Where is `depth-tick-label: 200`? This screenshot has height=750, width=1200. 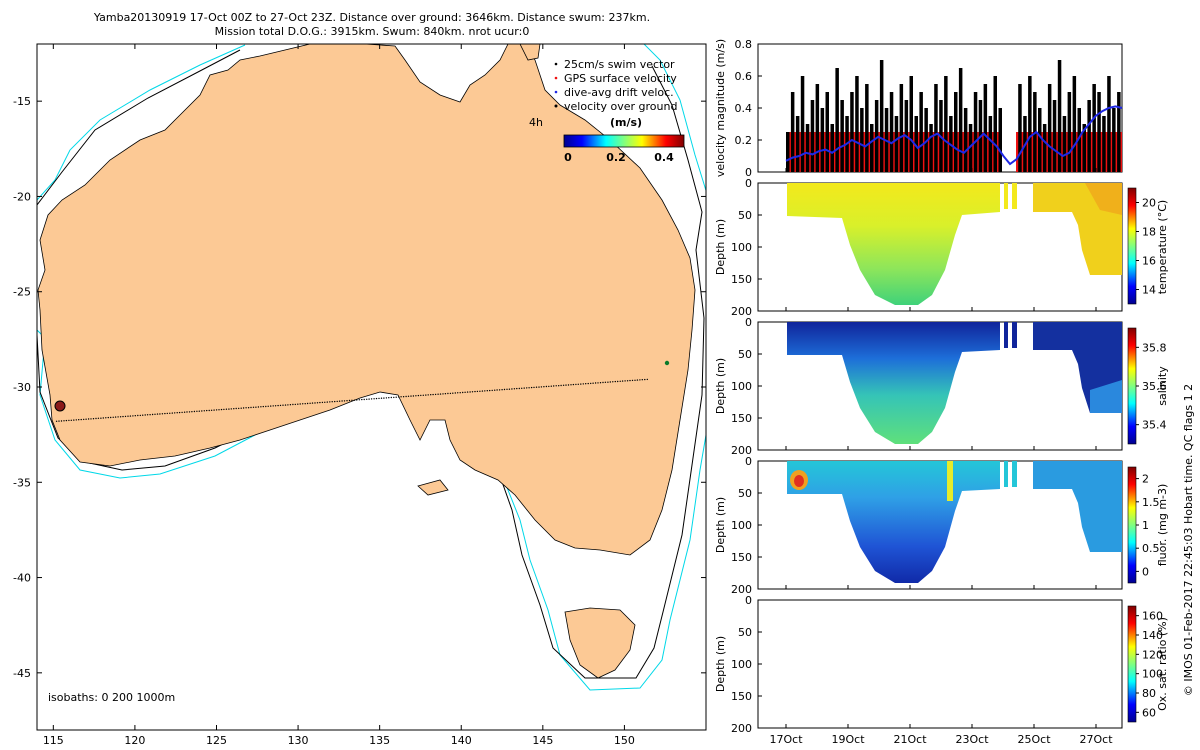
depth-tick-label: 200 is located at coordinates (741, 589).